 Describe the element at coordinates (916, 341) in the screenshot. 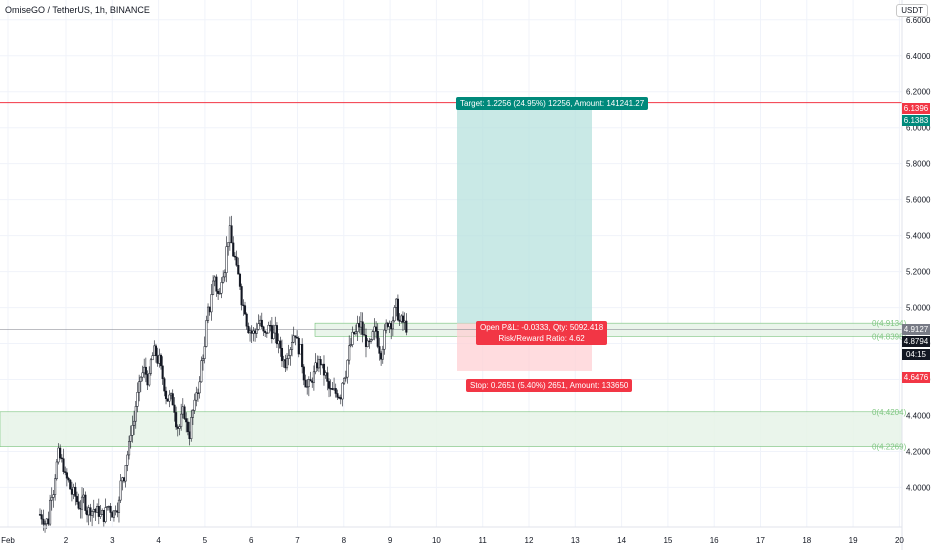

I see `price-tag-last: 4.8794` at that location.